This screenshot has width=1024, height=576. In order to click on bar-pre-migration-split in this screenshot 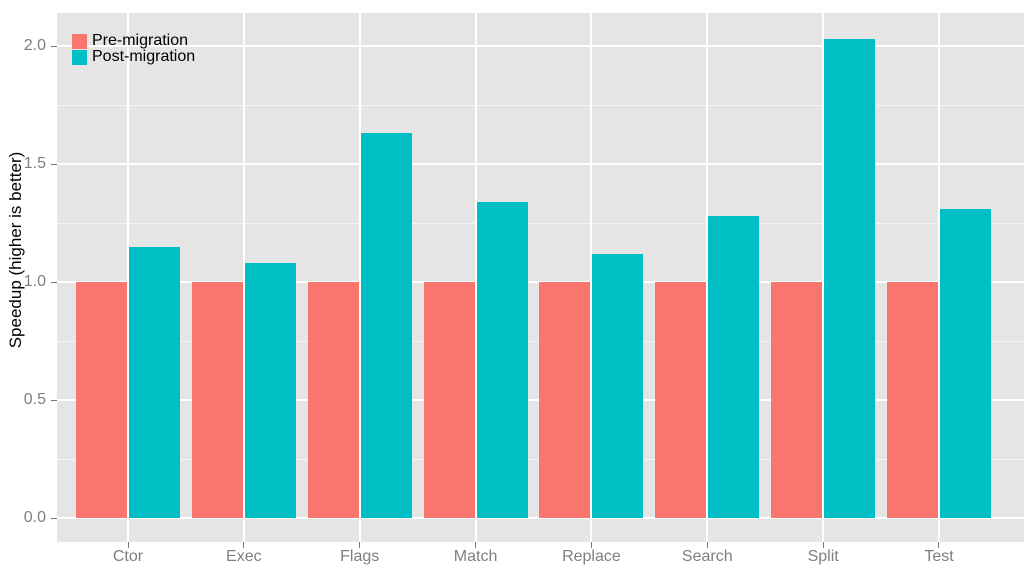, I will do `click(797, 400)`.